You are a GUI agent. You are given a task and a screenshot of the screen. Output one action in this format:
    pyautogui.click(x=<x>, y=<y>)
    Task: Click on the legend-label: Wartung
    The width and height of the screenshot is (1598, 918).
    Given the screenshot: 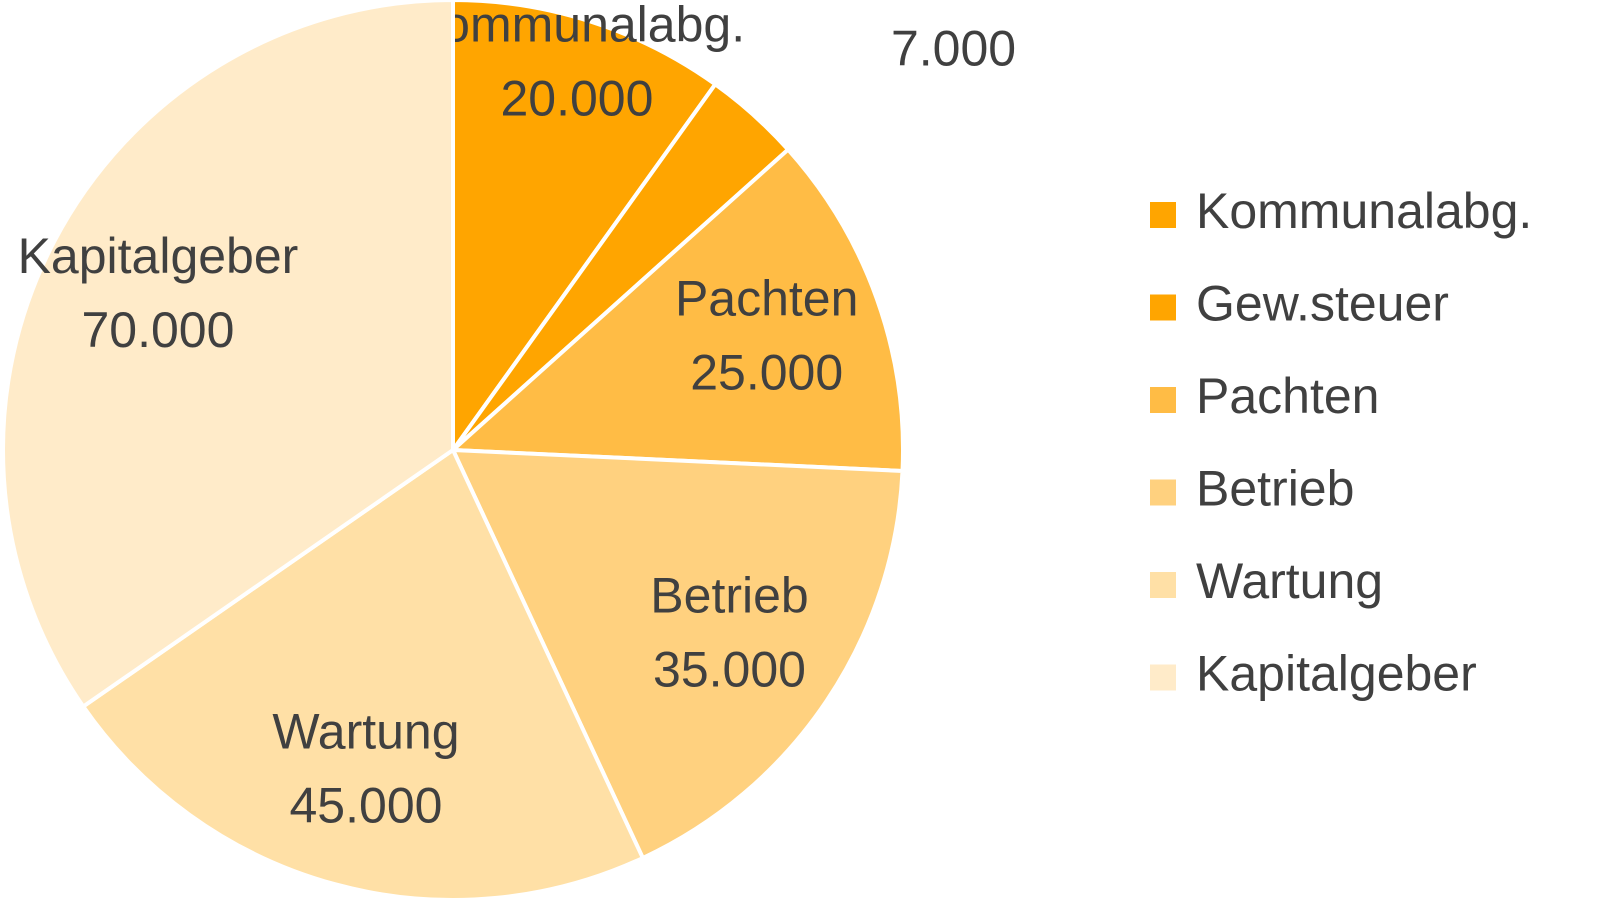 What is the action you would take?
    pyautogui.click(x=1289, y=581)
    